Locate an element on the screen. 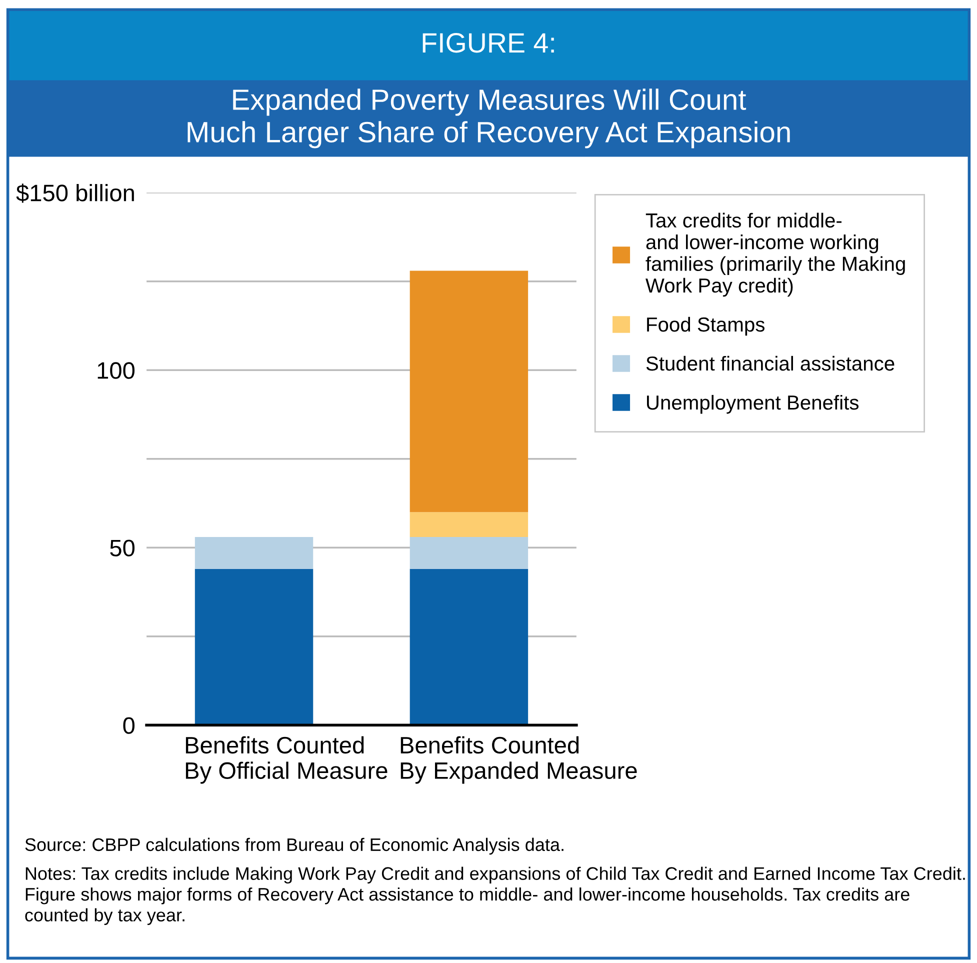 The width and height of the screenshot is (977, 963). text: Notes: Tax credits include Making Work Pay Credit and expansions of Child Tax Credit and Earned Income Tax Credit. Figure shows major forms of Recovery Act assistance to middle- and lower-income households. Tax credits are counted by tax year. is located at coordinates (495, 896).